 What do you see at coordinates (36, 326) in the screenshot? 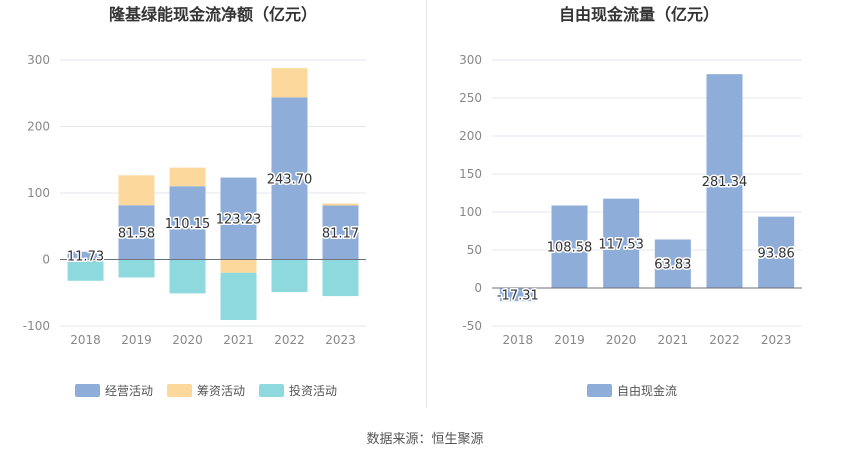
I see `y-tick-label: -100` at bounding box center [36, 326].